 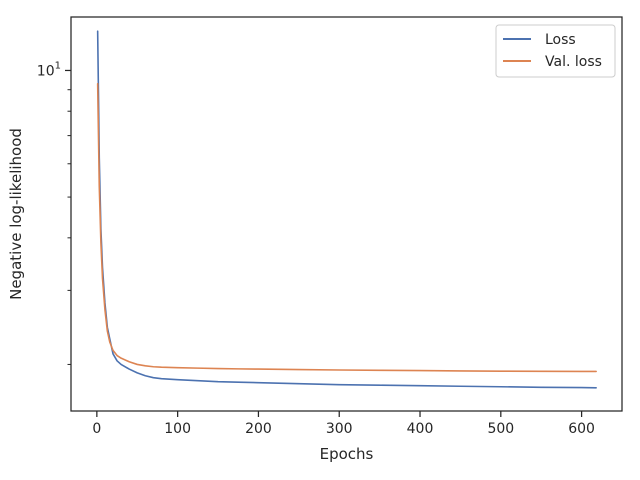 I want to click on x-axis-label: Epochs, so click(x=347, y=454).